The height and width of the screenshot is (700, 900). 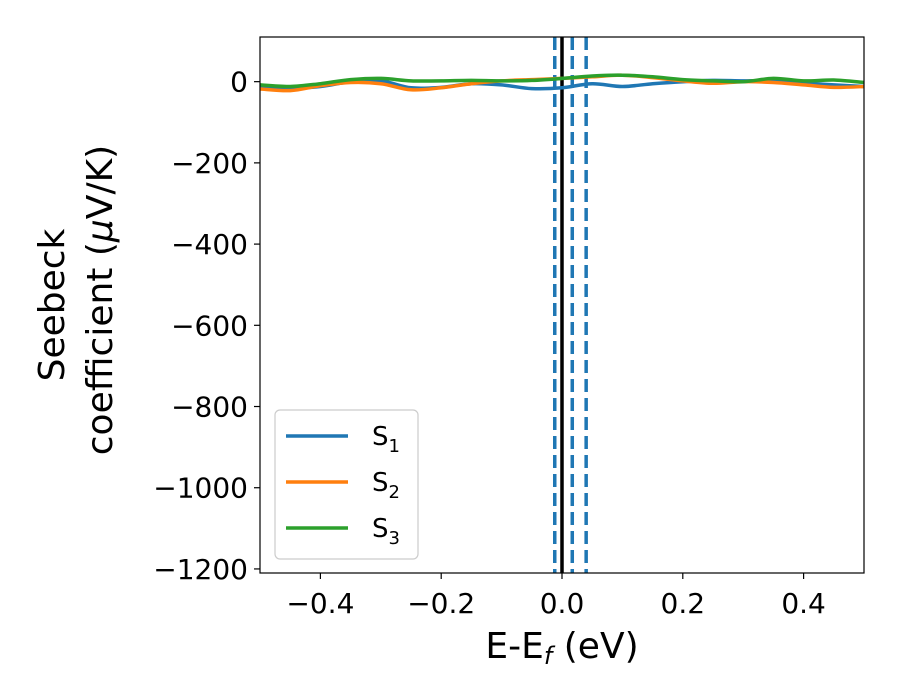 What do you see at coordinates (209, 244) in the screenshot?
I see `y-tick-label: −400` at bounding box center [209, 244].